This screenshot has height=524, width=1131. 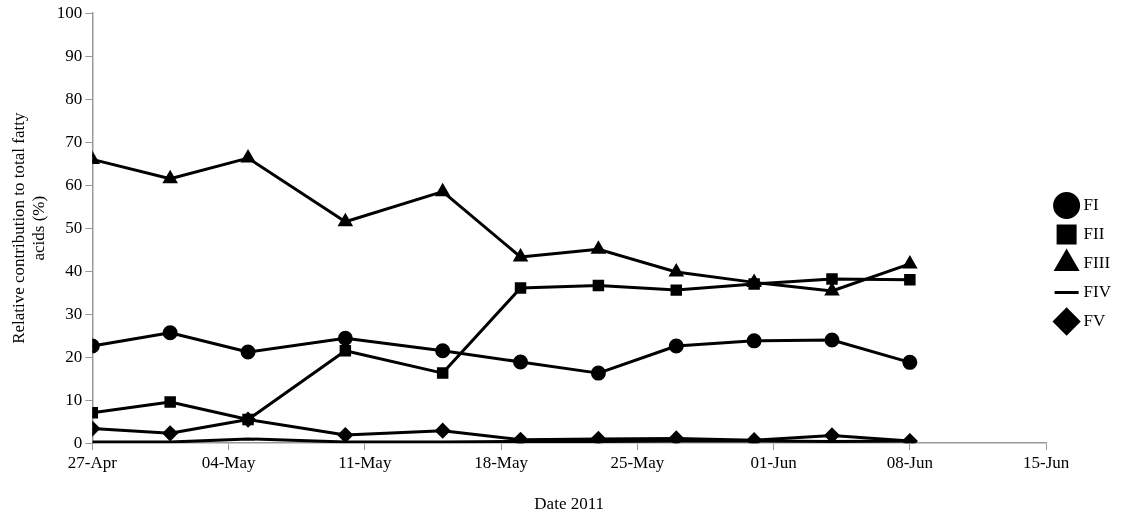 What do you see at coordinates (74, 141) in the screenshot?
I see `y-tick-label: 70` at bounding box center [74, 141].